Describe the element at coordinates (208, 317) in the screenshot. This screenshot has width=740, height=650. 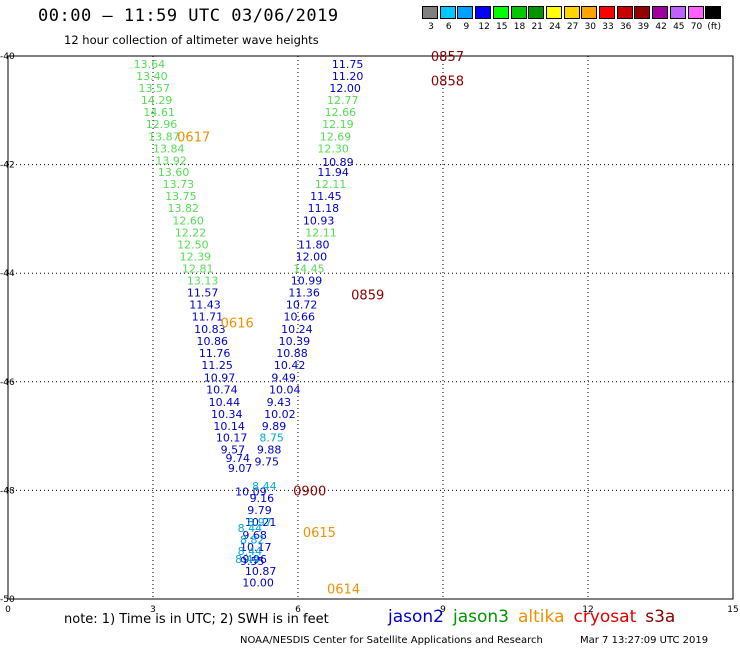
I see `wave-height-value: 11.71` at that location.